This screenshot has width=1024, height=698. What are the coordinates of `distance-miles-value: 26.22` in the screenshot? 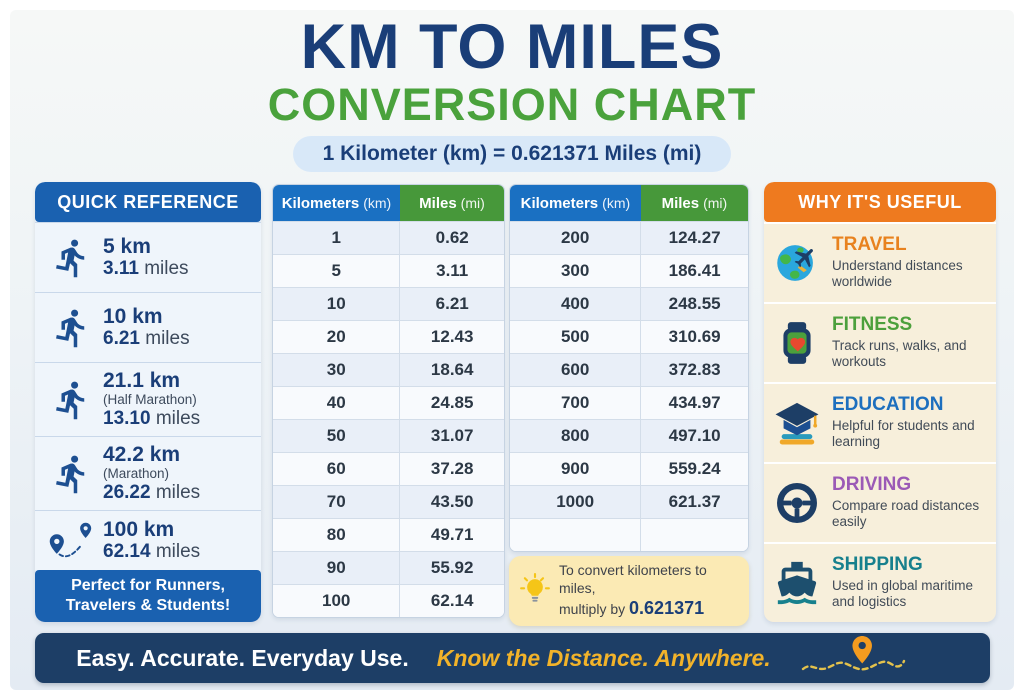 It's located at (127, 492).